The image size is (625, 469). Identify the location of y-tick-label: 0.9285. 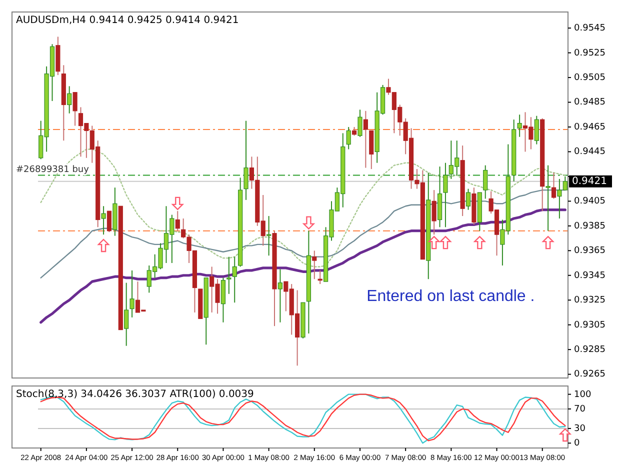
(590, 350).